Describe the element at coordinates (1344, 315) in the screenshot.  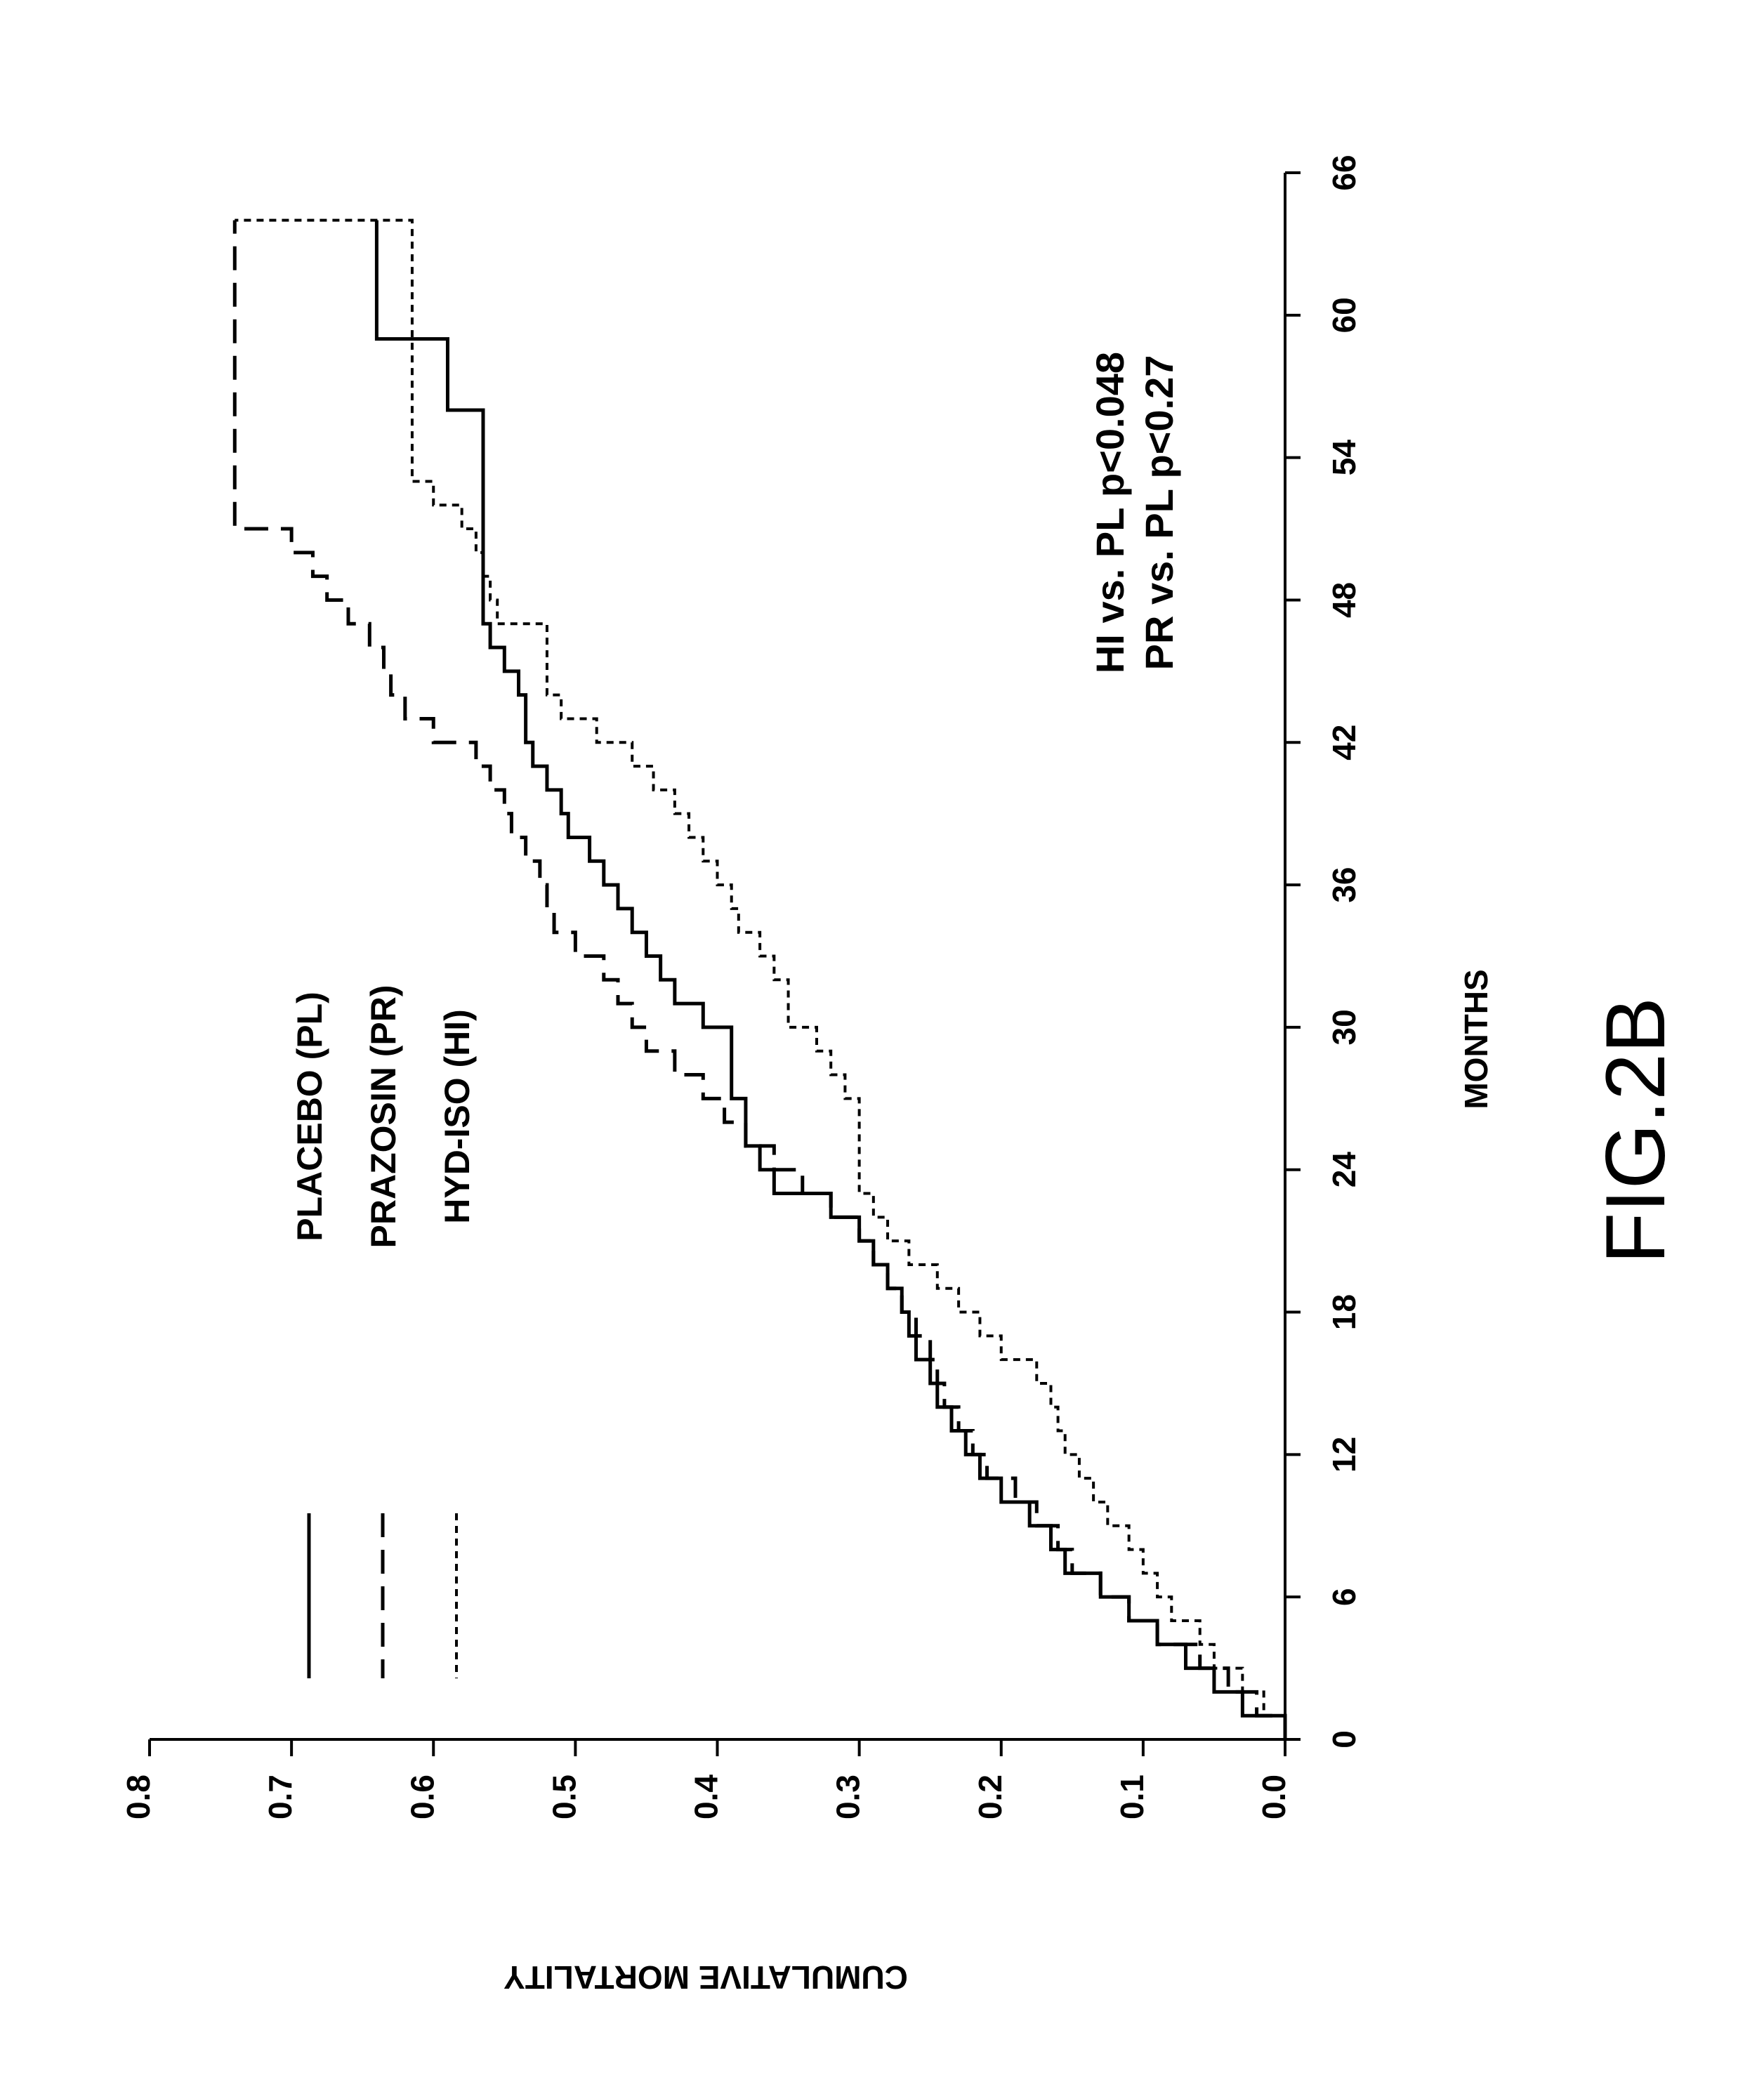
I see `x-tick-label: 60` at that location.